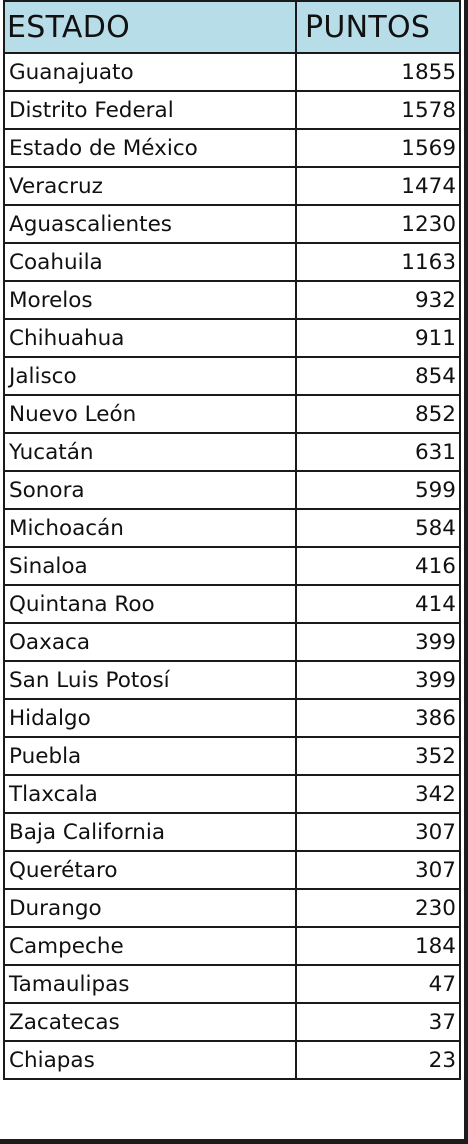  I want to click on cell-state: Veracruz, so click(150, 186).